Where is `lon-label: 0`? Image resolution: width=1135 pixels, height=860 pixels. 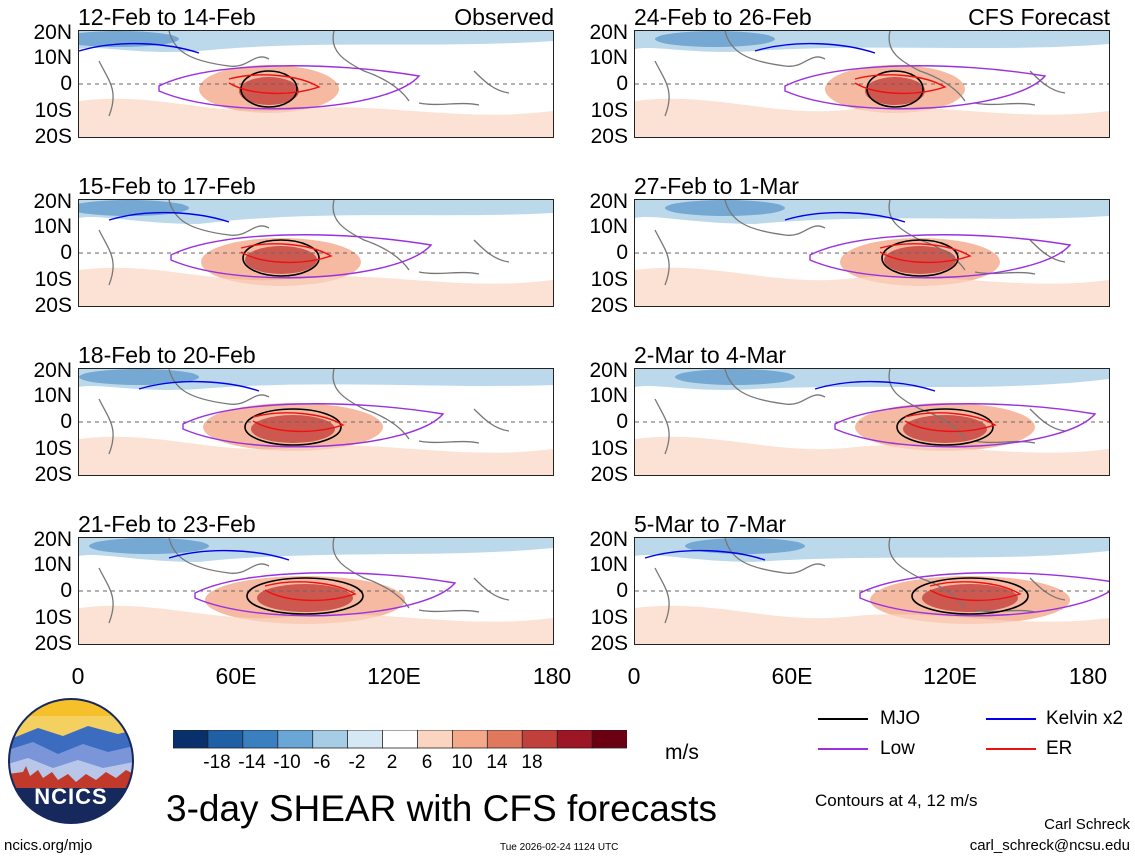 lon-label: 0 is located at coordinates (78, 676).